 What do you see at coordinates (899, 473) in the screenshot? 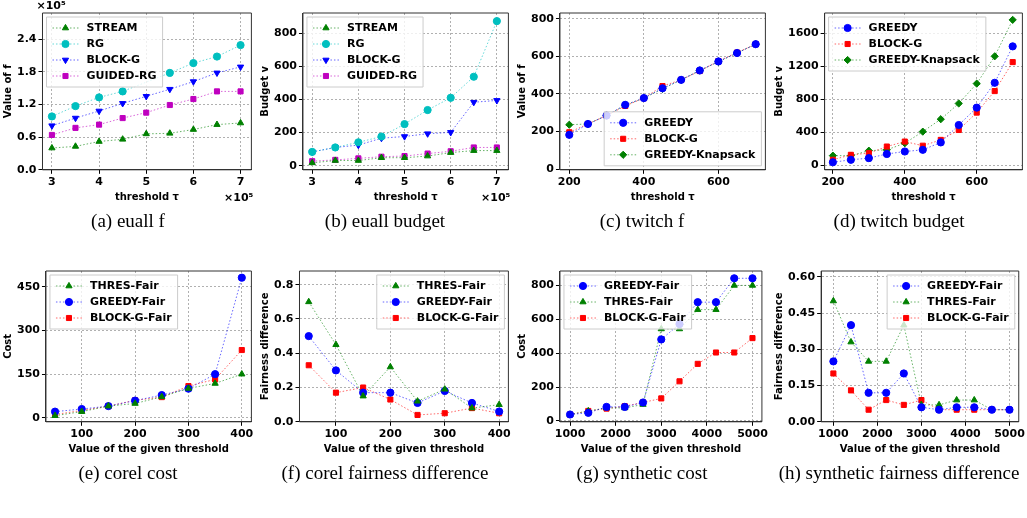
I see `text: (h) synthetic fairness difference` at bounding box center [899, 473].